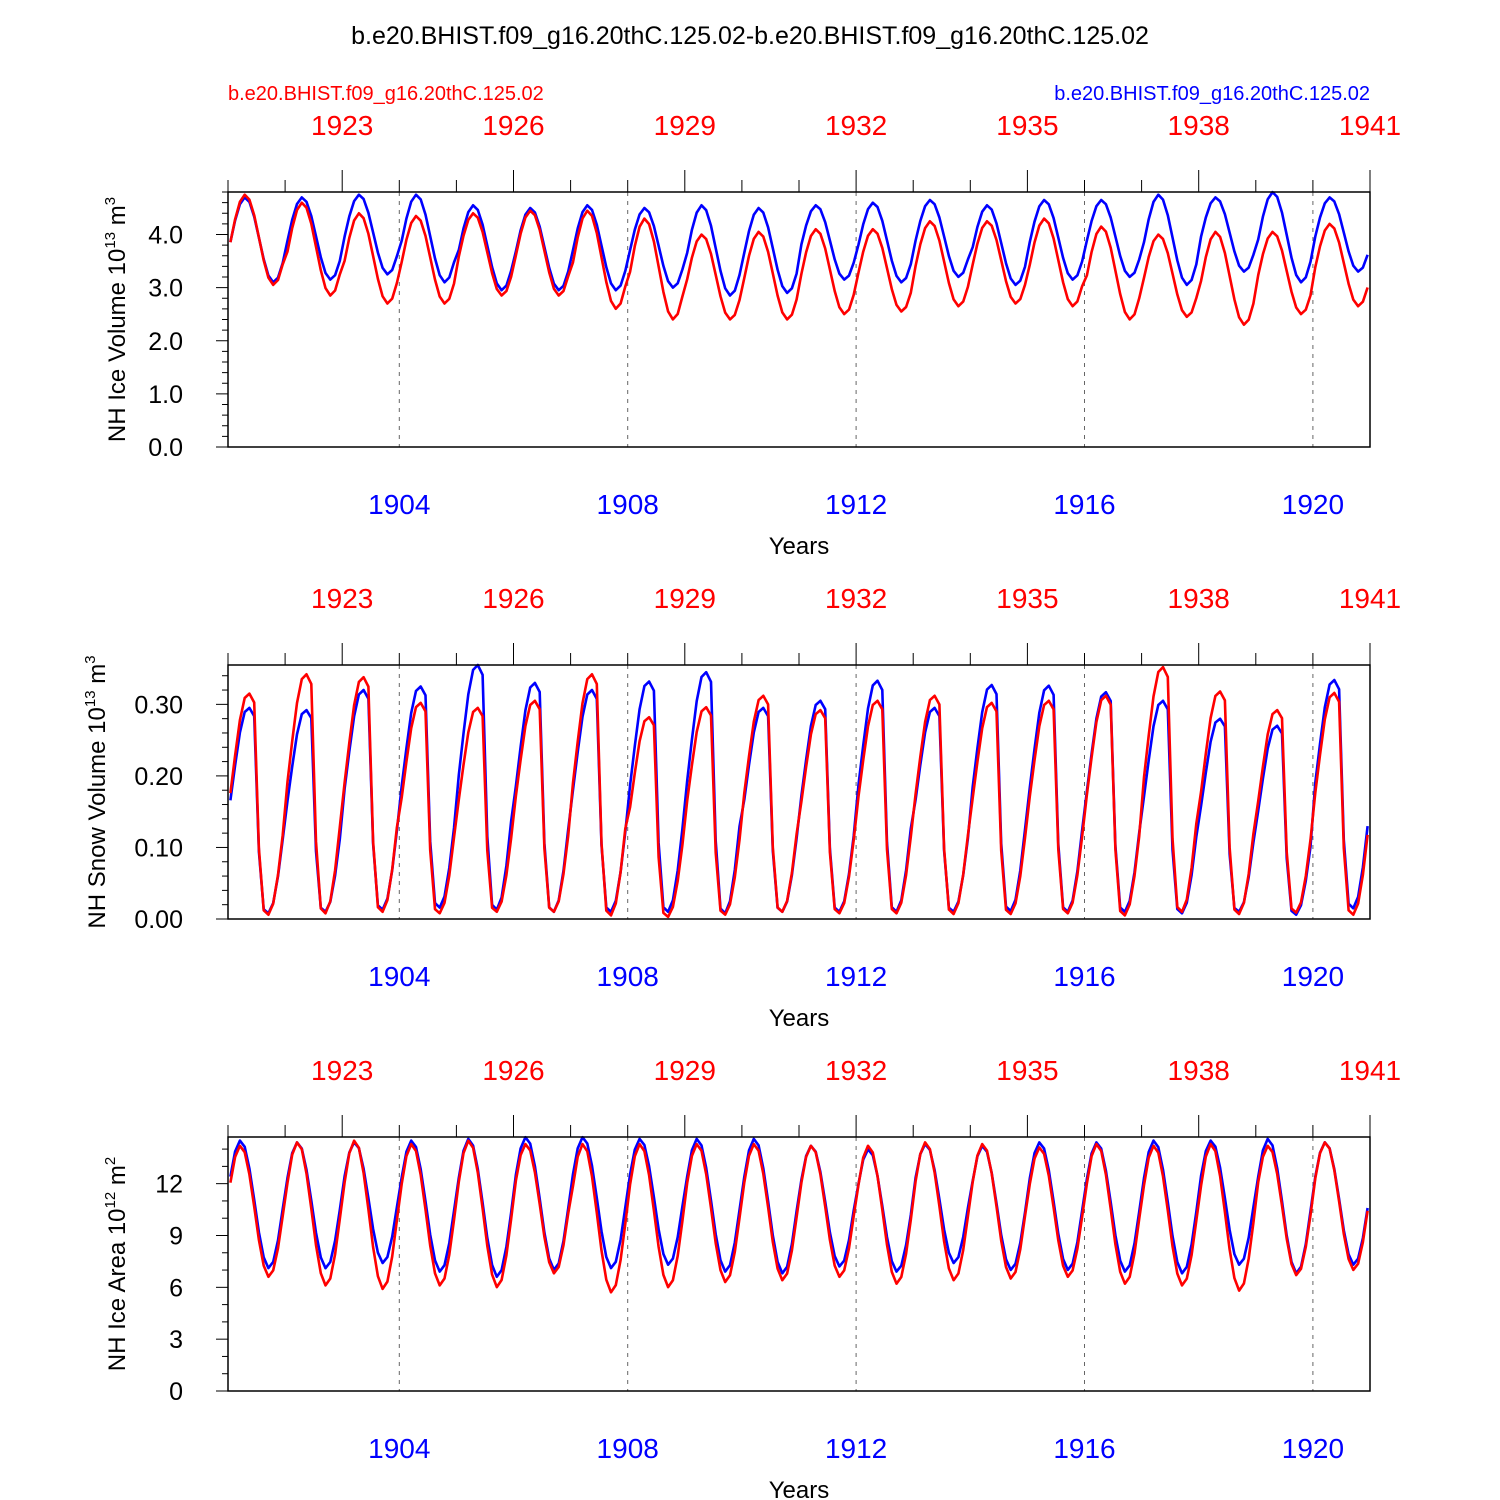 The height and width of the screenshot is (1500, 1500). Describe the element at coordinates (158, 777) in the screenshot. I see `y-tick-label: 0.20` at that location.